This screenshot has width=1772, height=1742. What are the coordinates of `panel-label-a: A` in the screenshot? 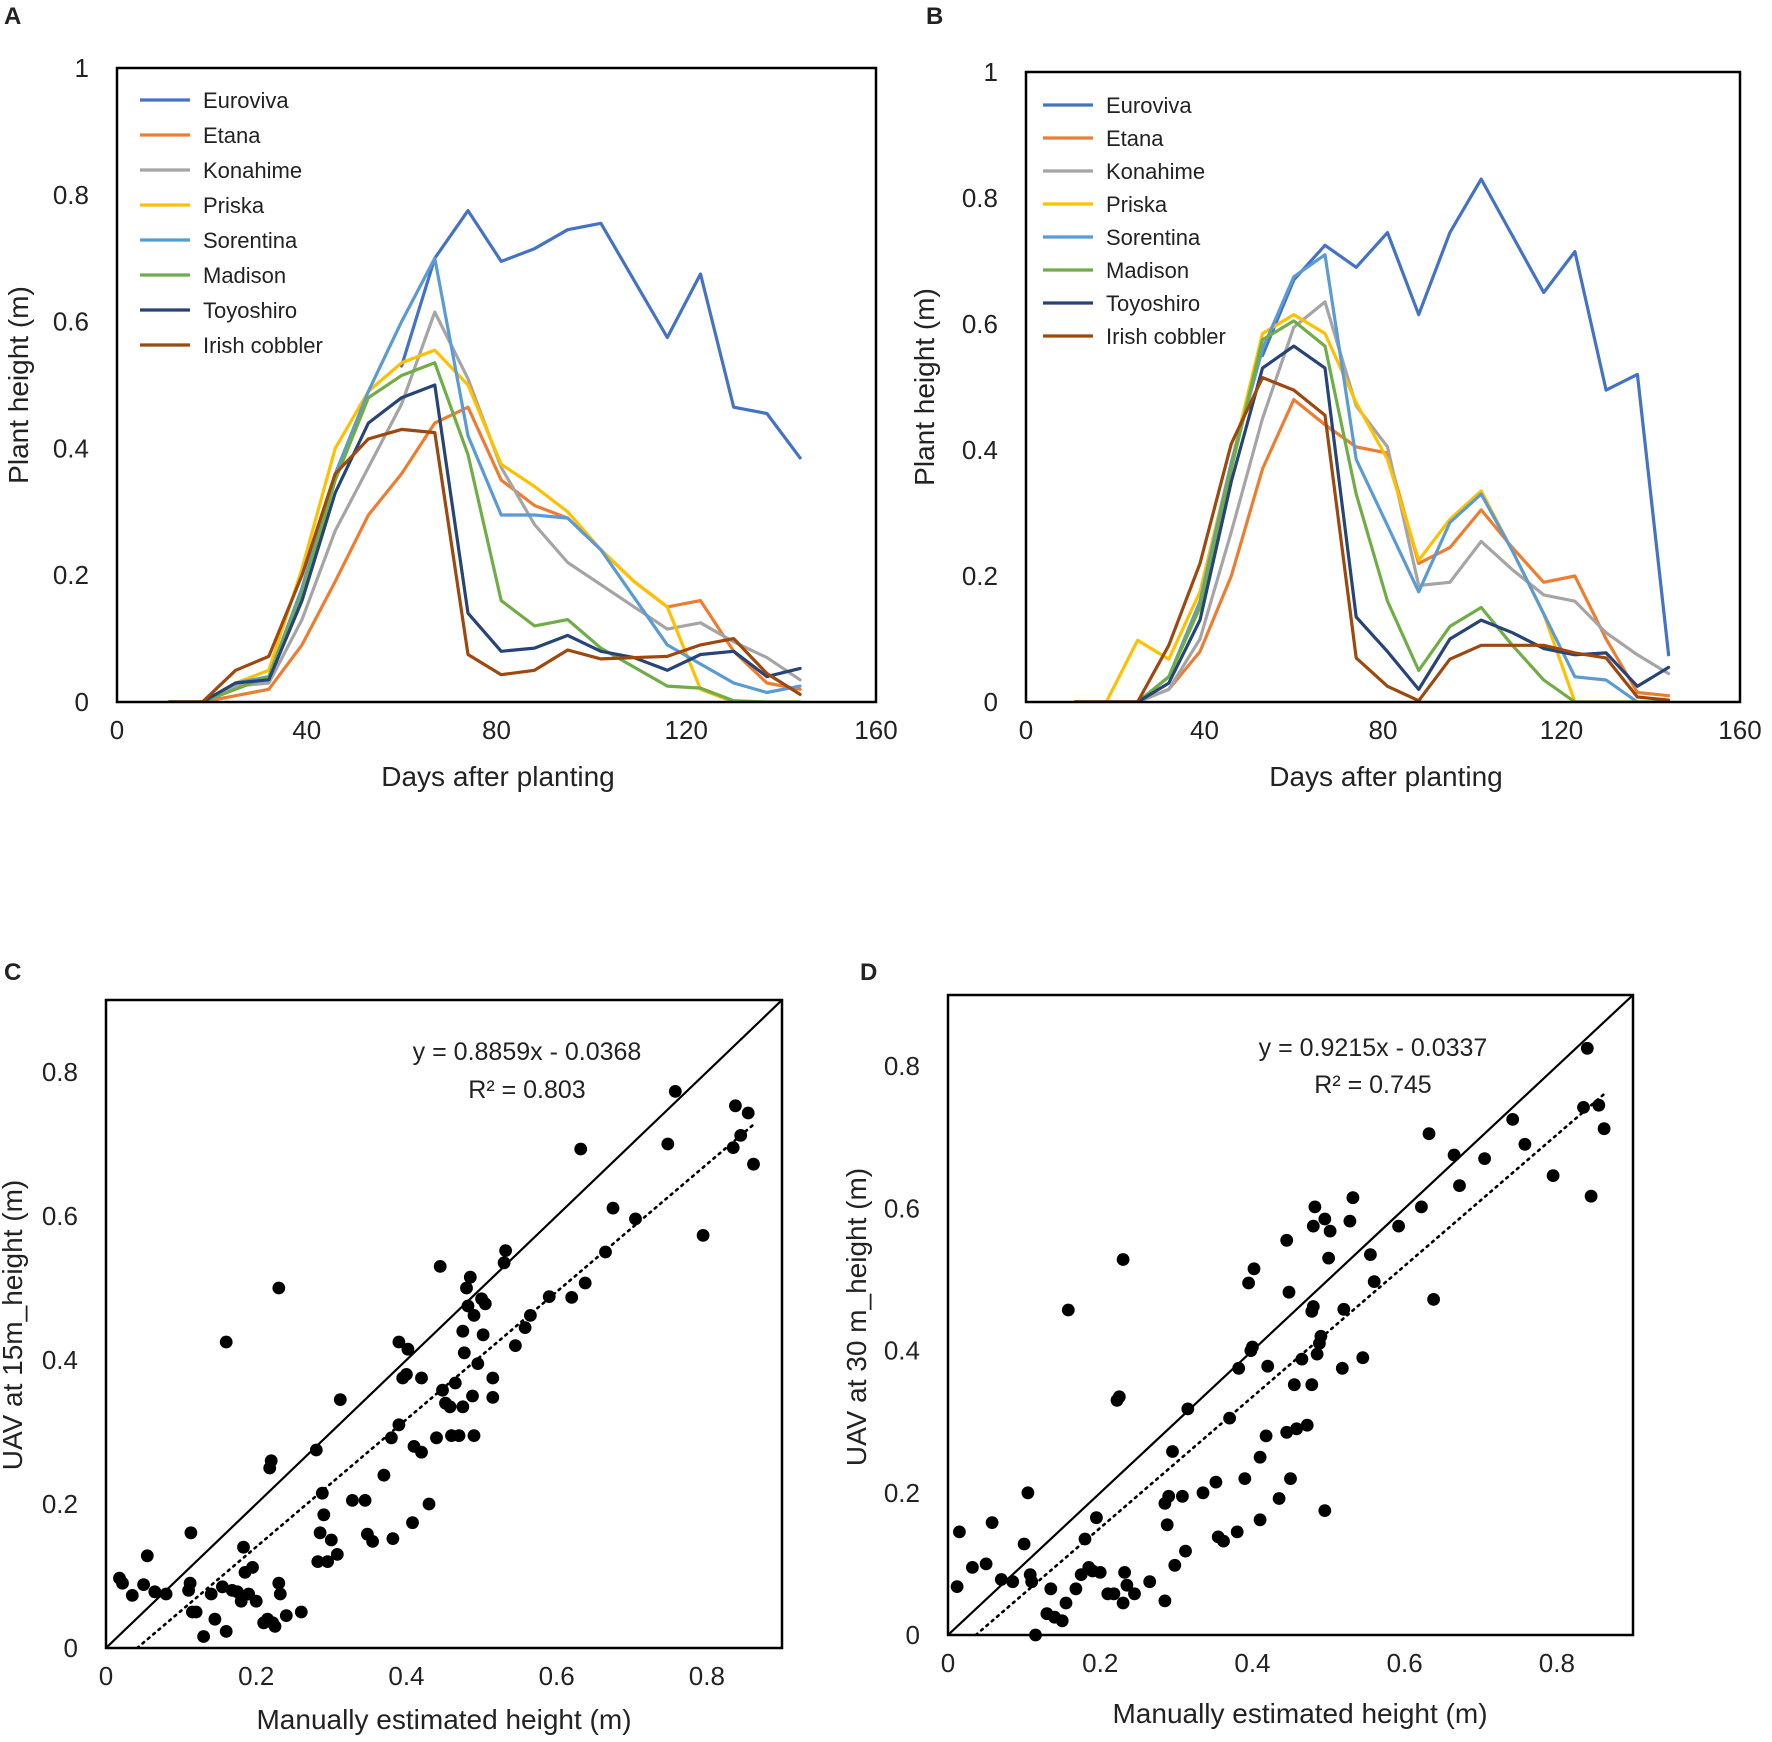 It's located at (12, 16).